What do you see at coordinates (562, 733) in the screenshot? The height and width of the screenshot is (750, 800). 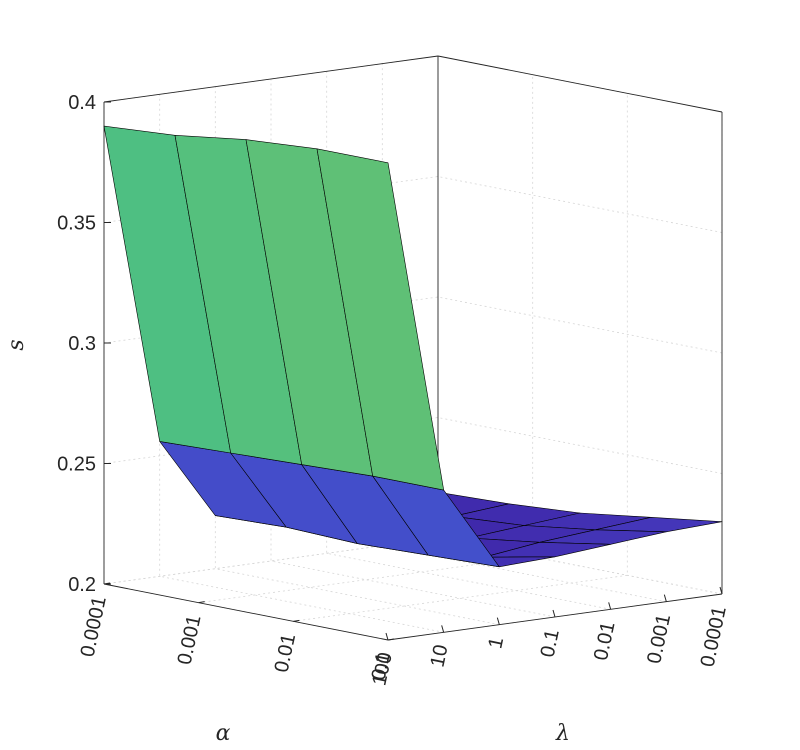 I see `y-axis-label: λ` at bounding box center [562, 733].